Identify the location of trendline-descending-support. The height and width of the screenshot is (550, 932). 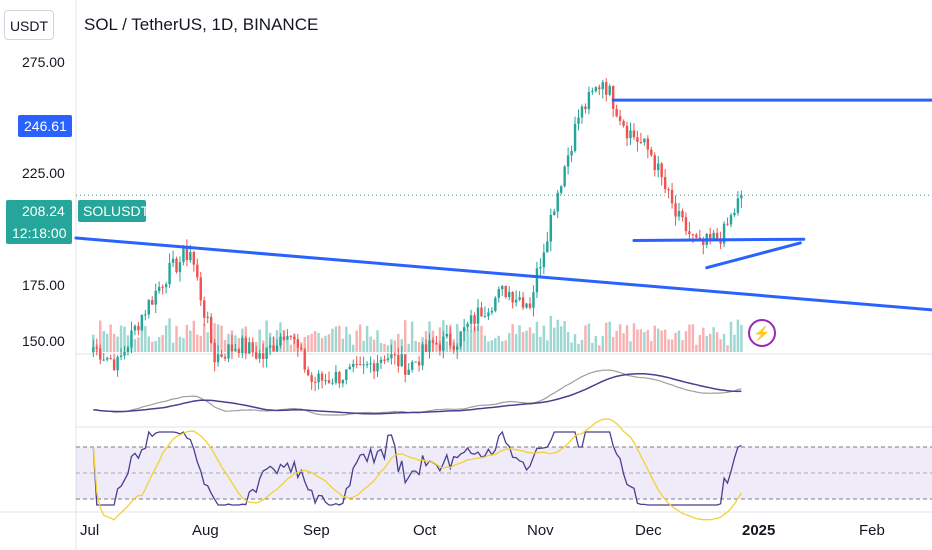
(503, 274).